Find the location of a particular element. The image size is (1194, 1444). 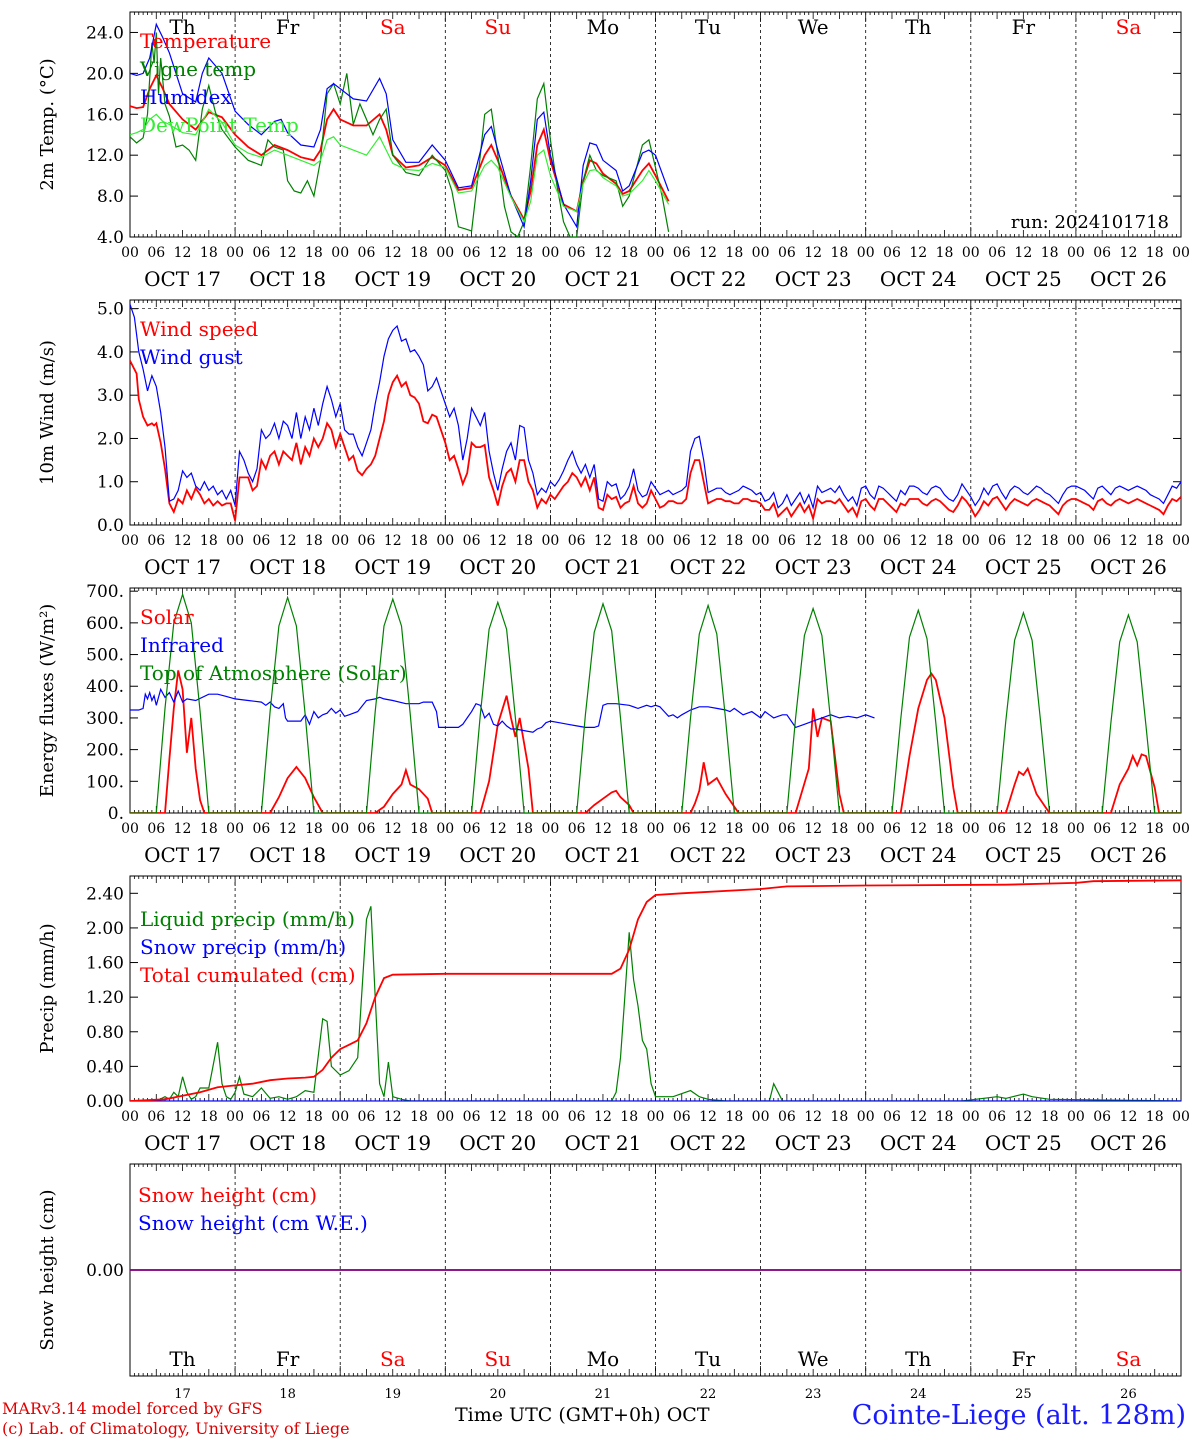

legend-entry: Snow precip (mm/h) is located at coordinates (243, 947).